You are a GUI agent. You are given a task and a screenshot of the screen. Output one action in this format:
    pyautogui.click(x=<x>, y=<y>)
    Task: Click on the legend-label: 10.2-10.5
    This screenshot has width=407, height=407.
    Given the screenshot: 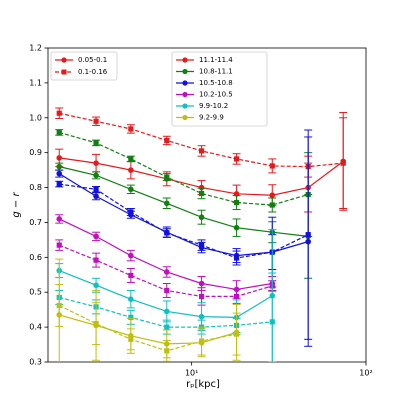 What is the action you would take?
    pyautogui.click(x=216, y=95)
    